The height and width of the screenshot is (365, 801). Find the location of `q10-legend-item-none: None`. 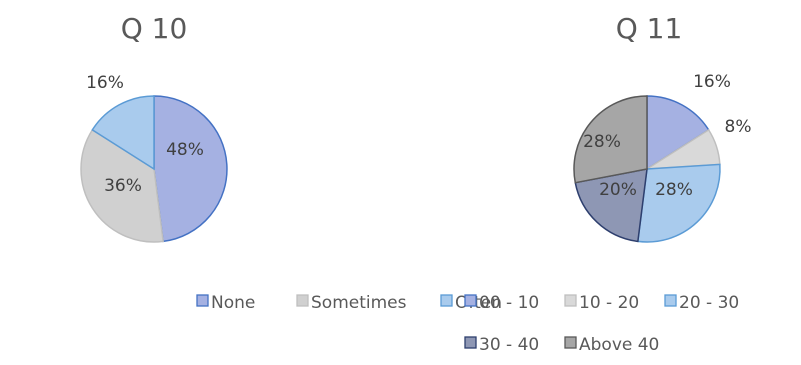

q10-legend-item-none: None is located at coordinates (225, 303).